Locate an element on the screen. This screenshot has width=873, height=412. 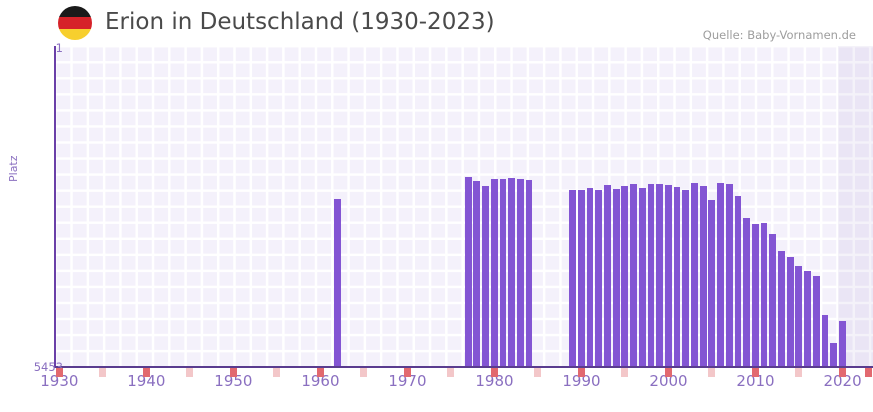
y-tick-bottom: 5453 is located at coordinates (48, 367).